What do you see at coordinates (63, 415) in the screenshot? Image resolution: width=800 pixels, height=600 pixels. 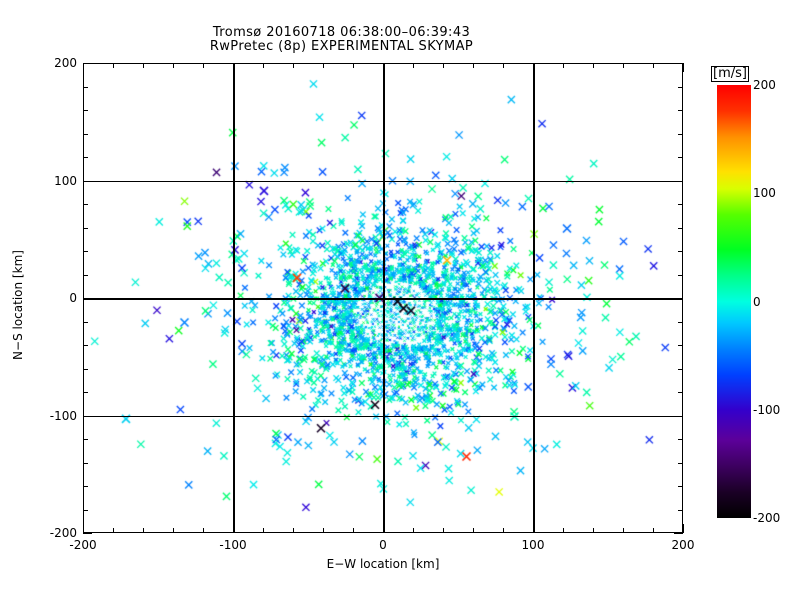 I see `y-tick-label: -100` at bounding box center [63, 415].